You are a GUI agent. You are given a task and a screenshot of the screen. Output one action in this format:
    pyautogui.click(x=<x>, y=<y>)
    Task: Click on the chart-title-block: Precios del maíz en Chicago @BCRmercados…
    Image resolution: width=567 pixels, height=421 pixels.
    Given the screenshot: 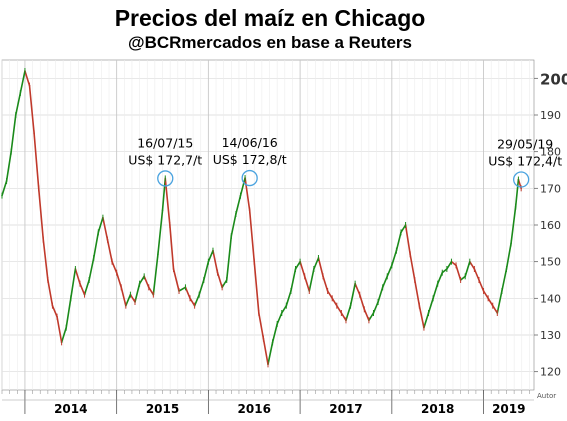 What is the action you would take?
    pyautogui.click(x=270, y=29)
    